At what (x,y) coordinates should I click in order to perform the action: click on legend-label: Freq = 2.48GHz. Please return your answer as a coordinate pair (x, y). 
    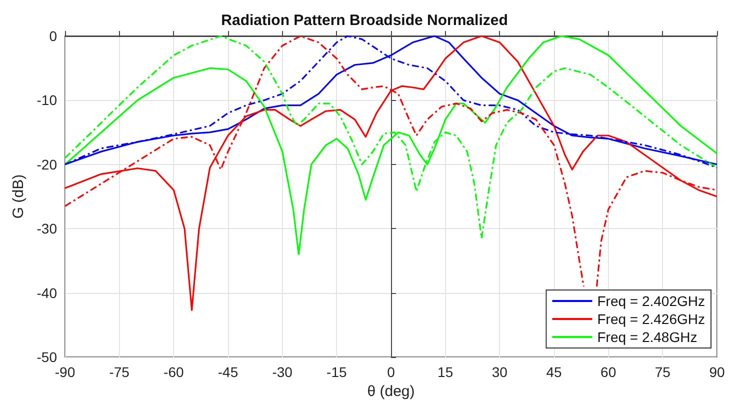
    Looking at the image, I should click on (647, 337).